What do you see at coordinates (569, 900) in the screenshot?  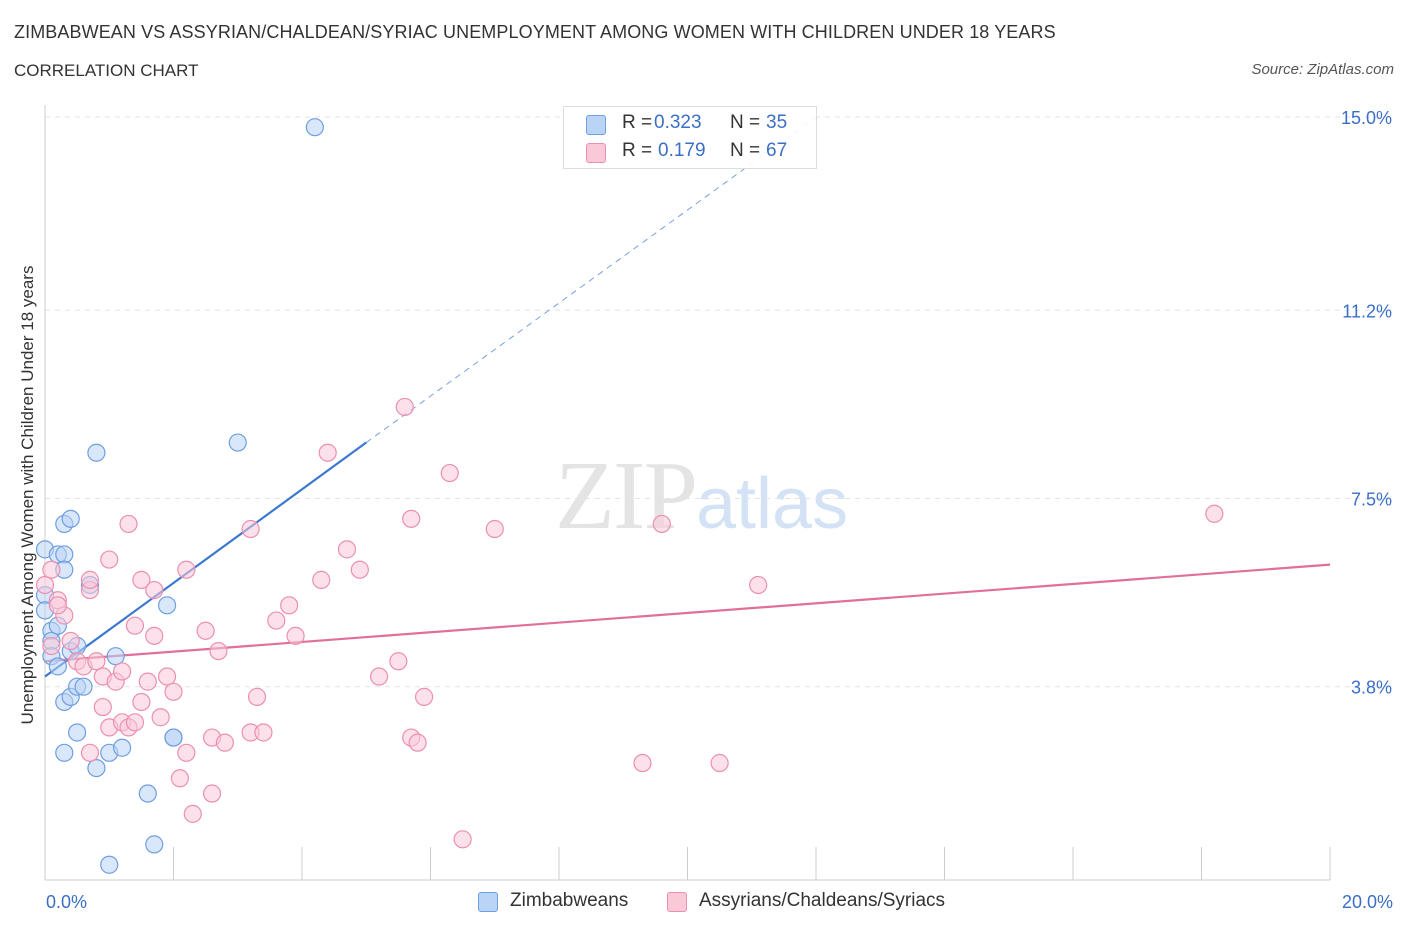 I see `legend-label-zimbabweans: Zimbabweans` at bounding box center [569, 900].